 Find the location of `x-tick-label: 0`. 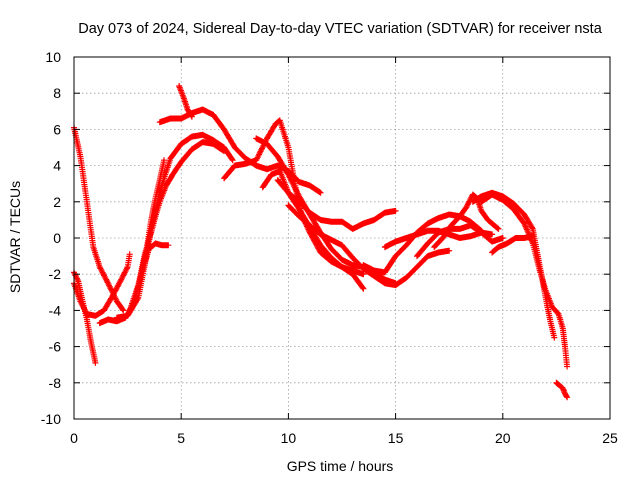

x-tick-label: 0 is located at coordinates (74, 438).